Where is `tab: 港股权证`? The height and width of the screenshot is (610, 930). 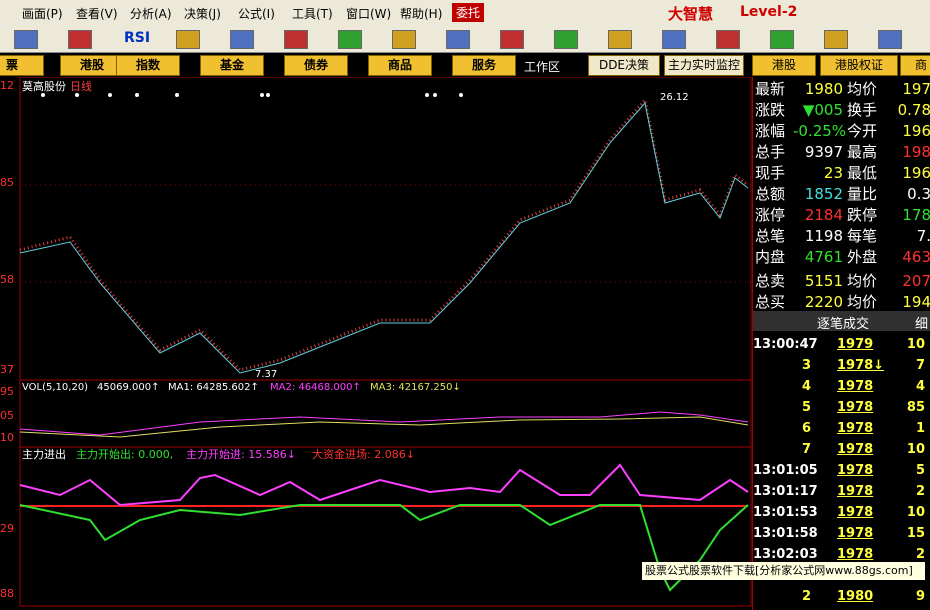 tab: 港股权证 is located at coordinates (859, 65).